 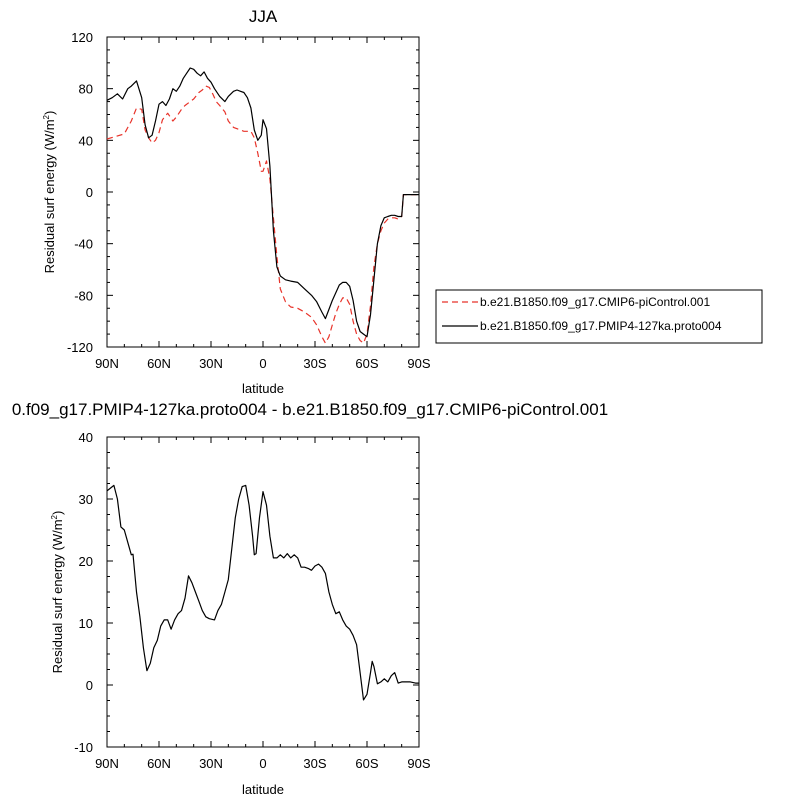 I want to click on bottom-chart-y-tick-label: 10, so click(x=86, y=623).